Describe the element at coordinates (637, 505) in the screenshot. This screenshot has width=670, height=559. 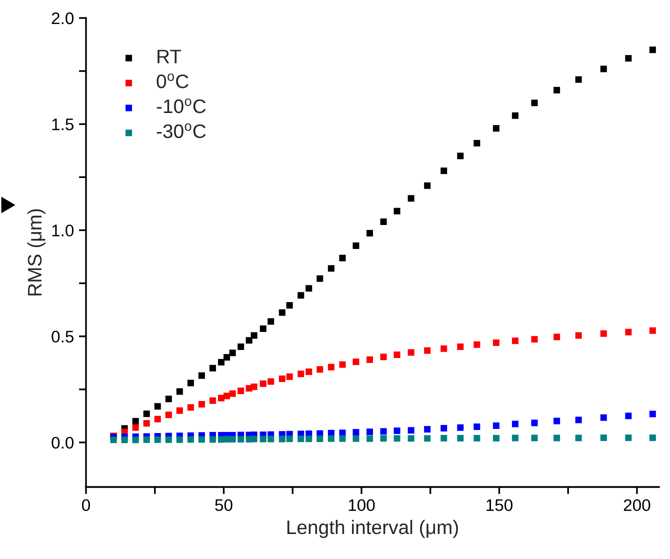
I see `x-tick-label: 200` at that location.